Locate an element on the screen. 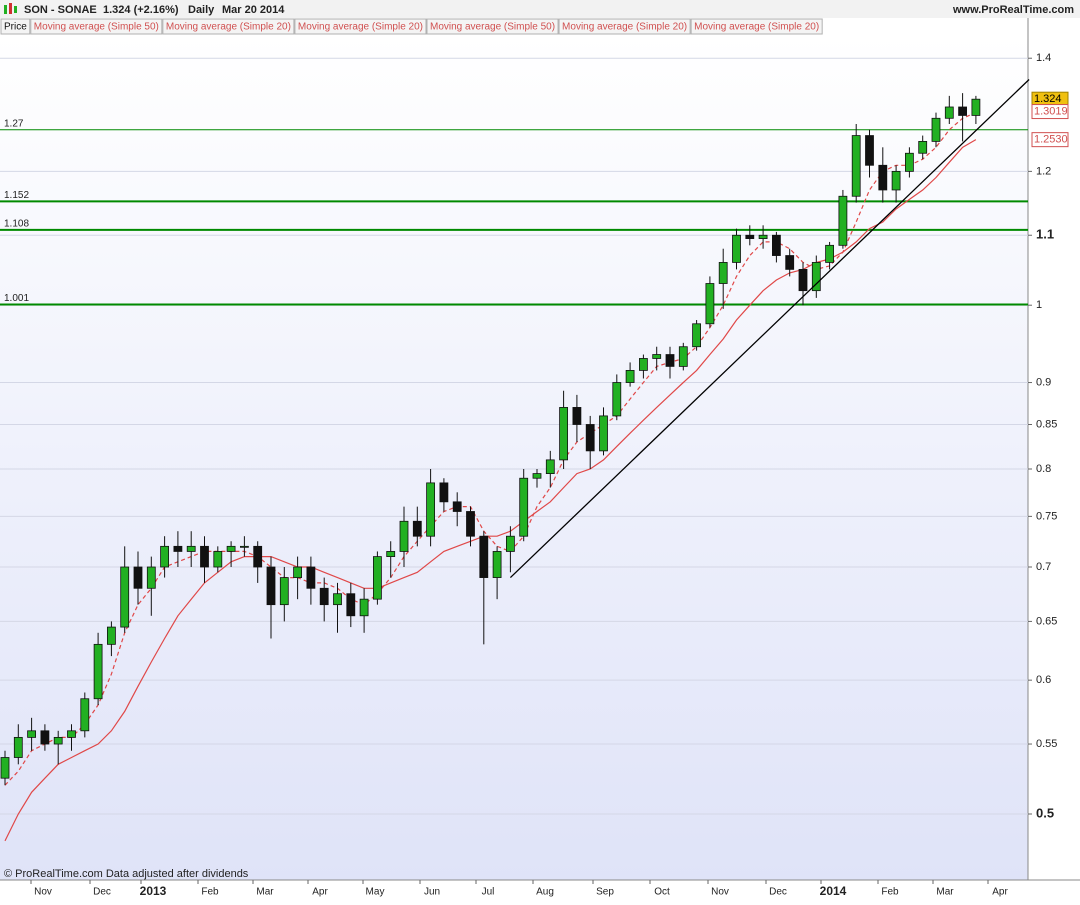 This screenshot has width=1080, height=905. site: www.ProRealTime.com is located at coordinates (1013, 10).